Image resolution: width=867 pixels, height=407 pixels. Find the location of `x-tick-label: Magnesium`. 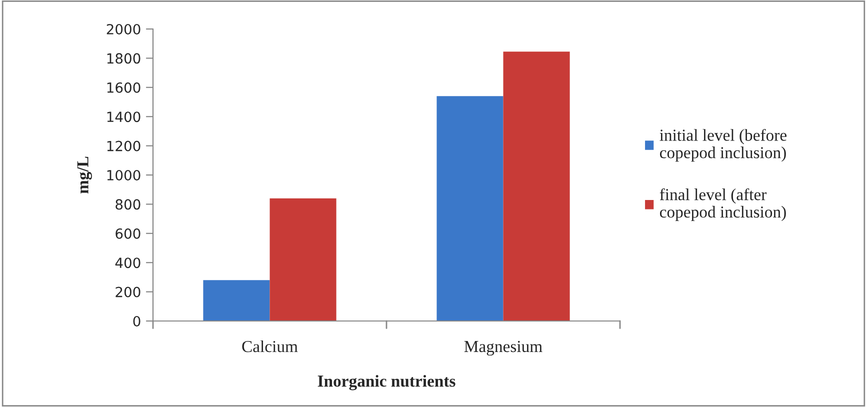

x-tick-label: Magnesium is located at coordinates (503, 348).